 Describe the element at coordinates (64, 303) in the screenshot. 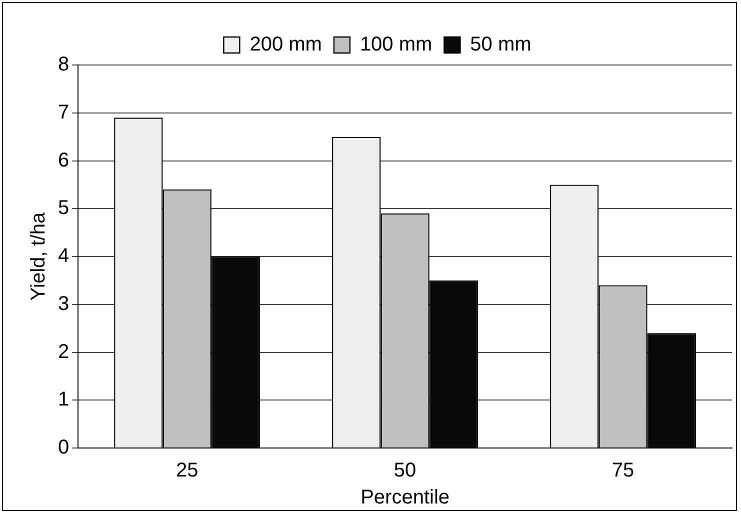

I see `y-tick-label: 3` at that location.